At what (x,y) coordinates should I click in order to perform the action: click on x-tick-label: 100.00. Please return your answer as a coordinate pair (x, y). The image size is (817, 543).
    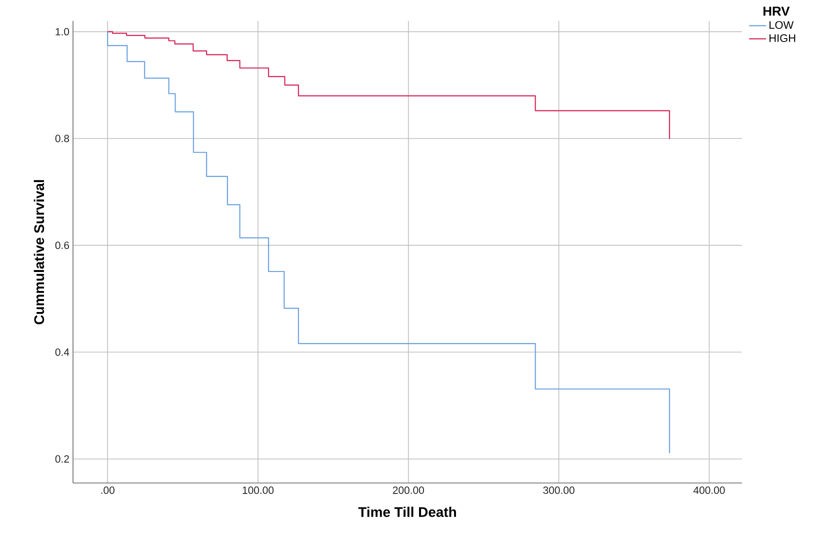
    Looking at the image, I should click on (258, 490).